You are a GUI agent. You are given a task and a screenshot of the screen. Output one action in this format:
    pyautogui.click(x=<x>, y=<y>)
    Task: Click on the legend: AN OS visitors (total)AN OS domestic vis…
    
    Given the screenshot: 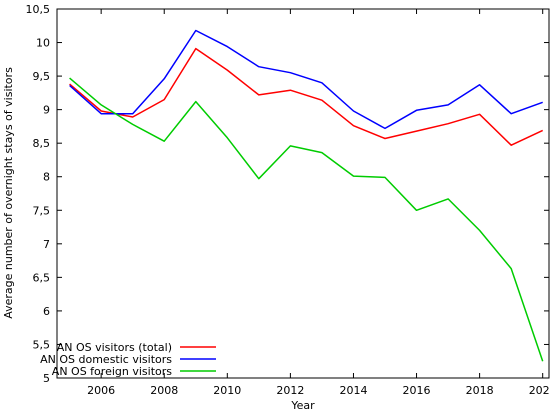 What is the action you would take?
    pyautogui.click(x=128, y=359)
    